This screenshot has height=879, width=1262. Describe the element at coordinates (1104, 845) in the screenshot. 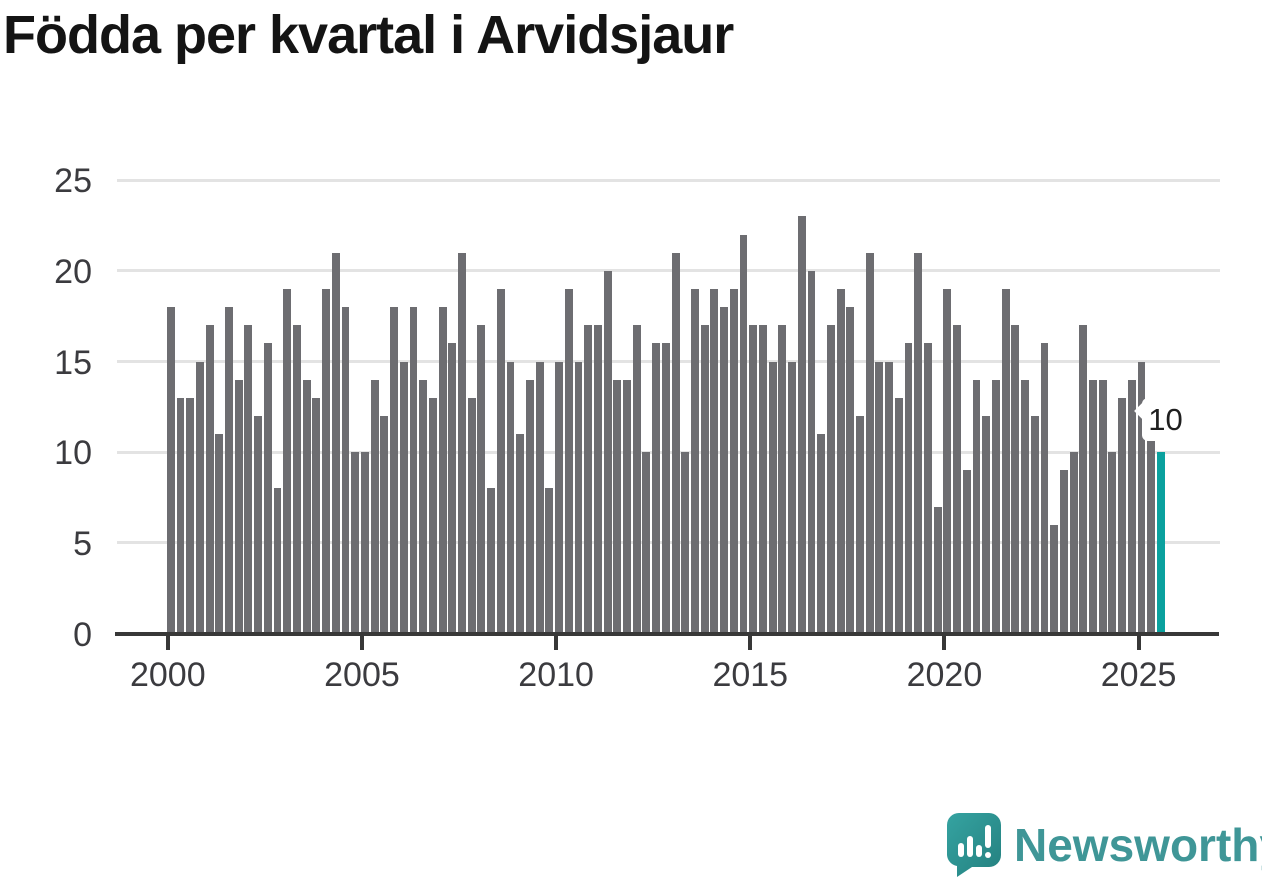

I see `newsworthy-logo: Newsworthy` at that location.